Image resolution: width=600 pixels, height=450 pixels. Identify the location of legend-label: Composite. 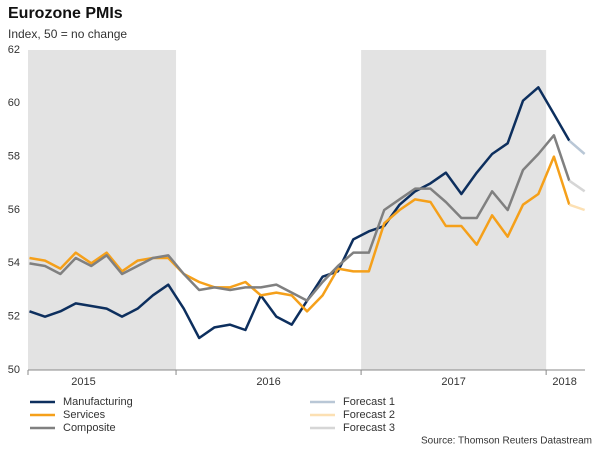
(89, 428).